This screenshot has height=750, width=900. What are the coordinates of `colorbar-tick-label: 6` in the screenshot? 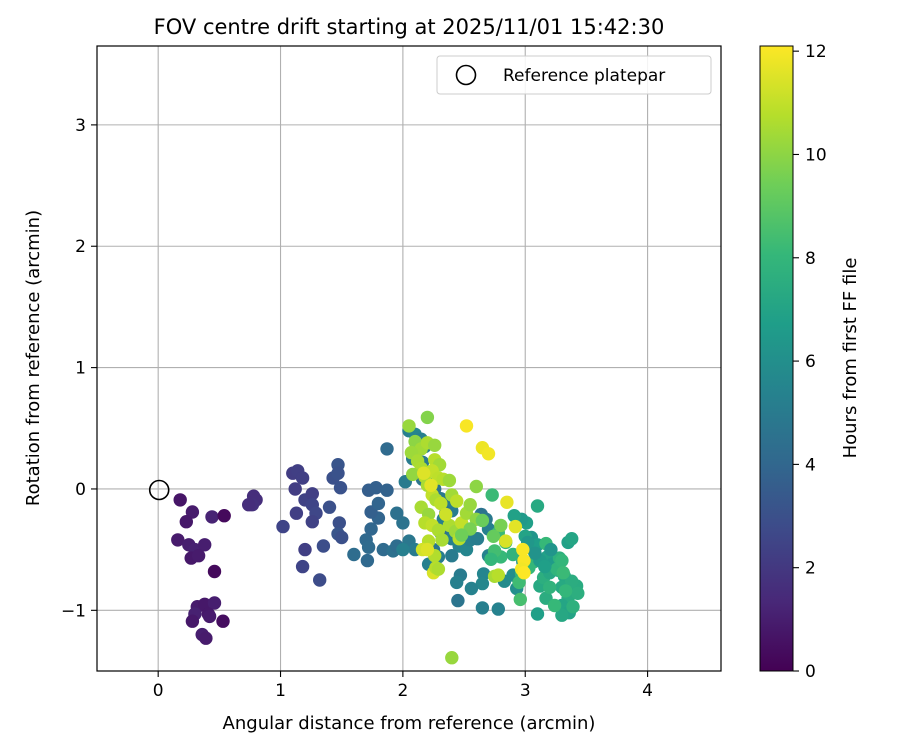 It's located at (810, 362).